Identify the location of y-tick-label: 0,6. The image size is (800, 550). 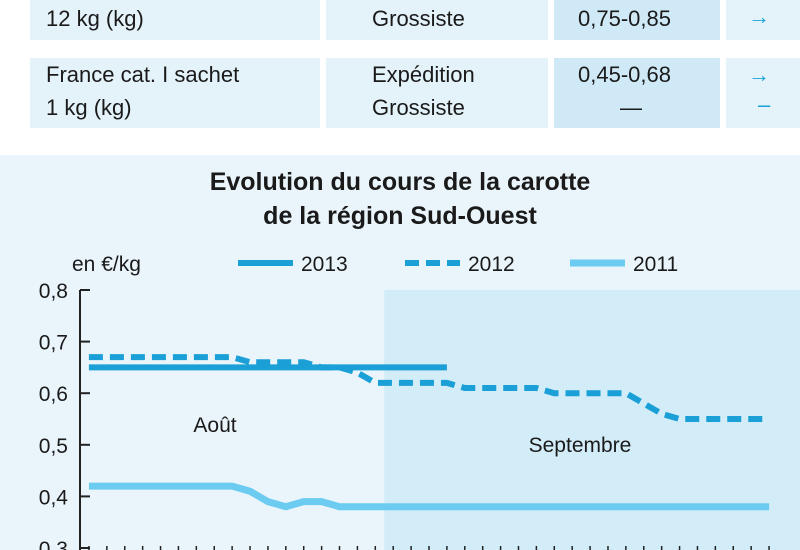
(53, 394).